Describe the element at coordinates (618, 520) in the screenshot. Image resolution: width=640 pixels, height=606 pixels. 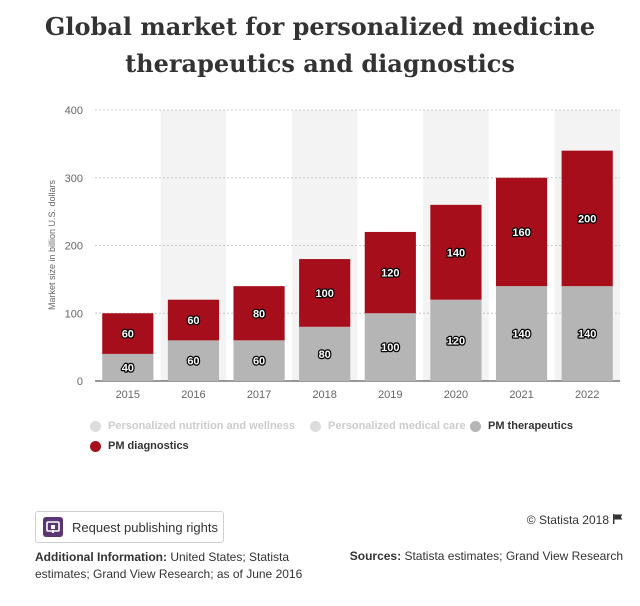
I see `flag-icon` at that location.